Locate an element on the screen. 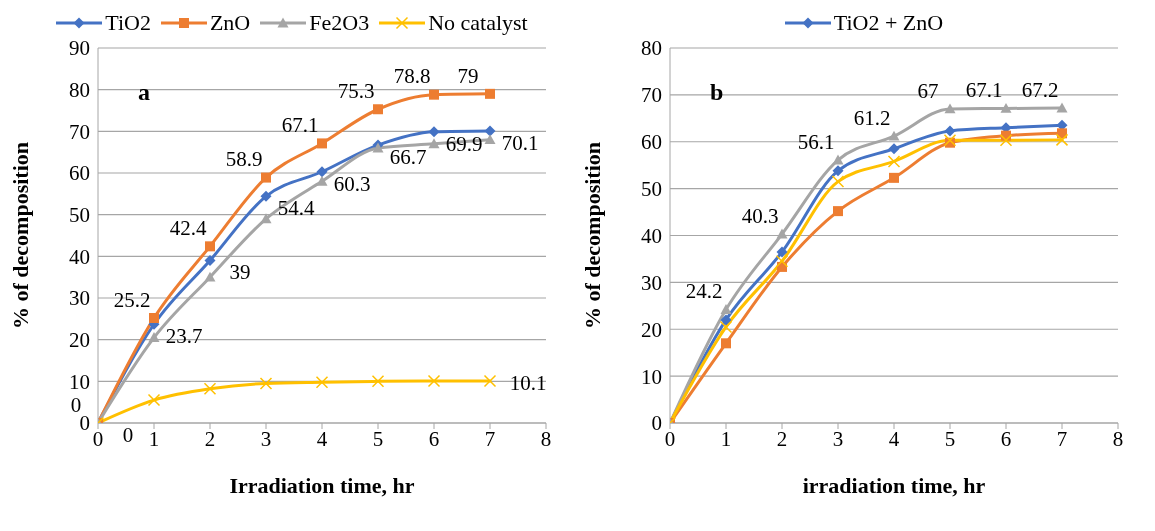 This screenshot has height=531, width=1155. data-label: 79 is located at coordinates (468, 75).